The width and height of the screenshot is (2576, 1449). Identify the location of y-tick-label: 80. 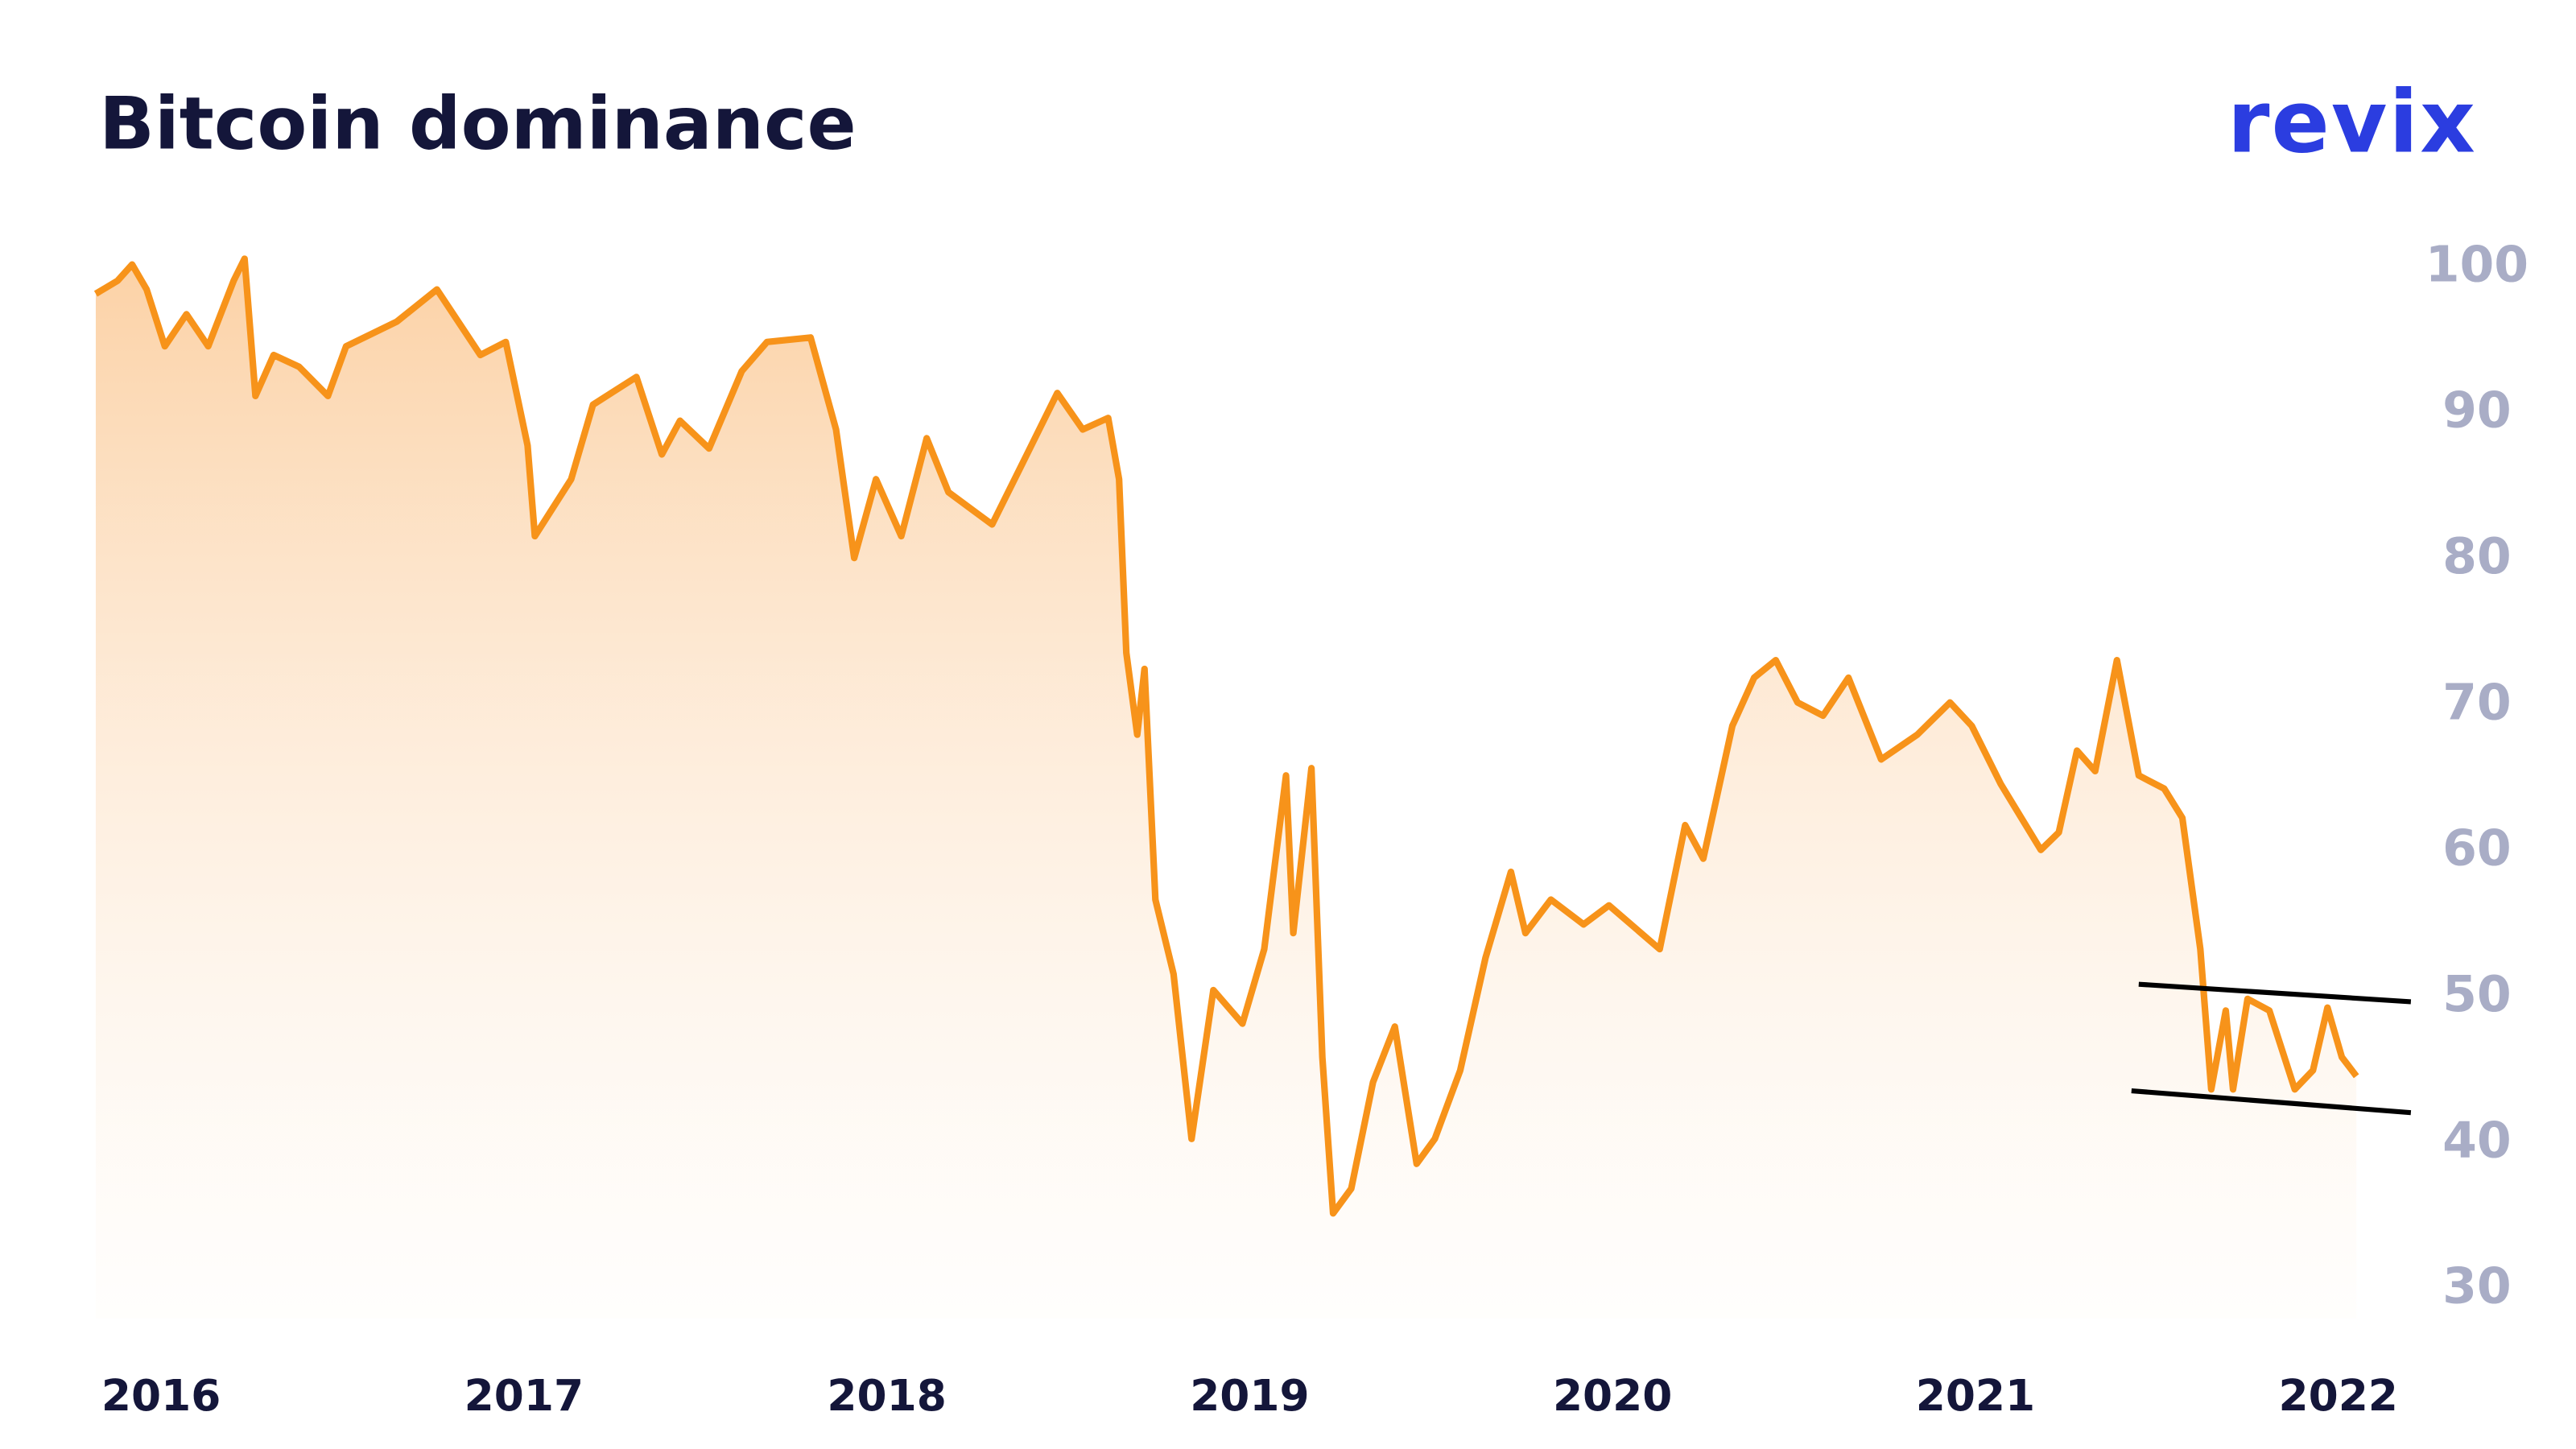
(2477, 556).